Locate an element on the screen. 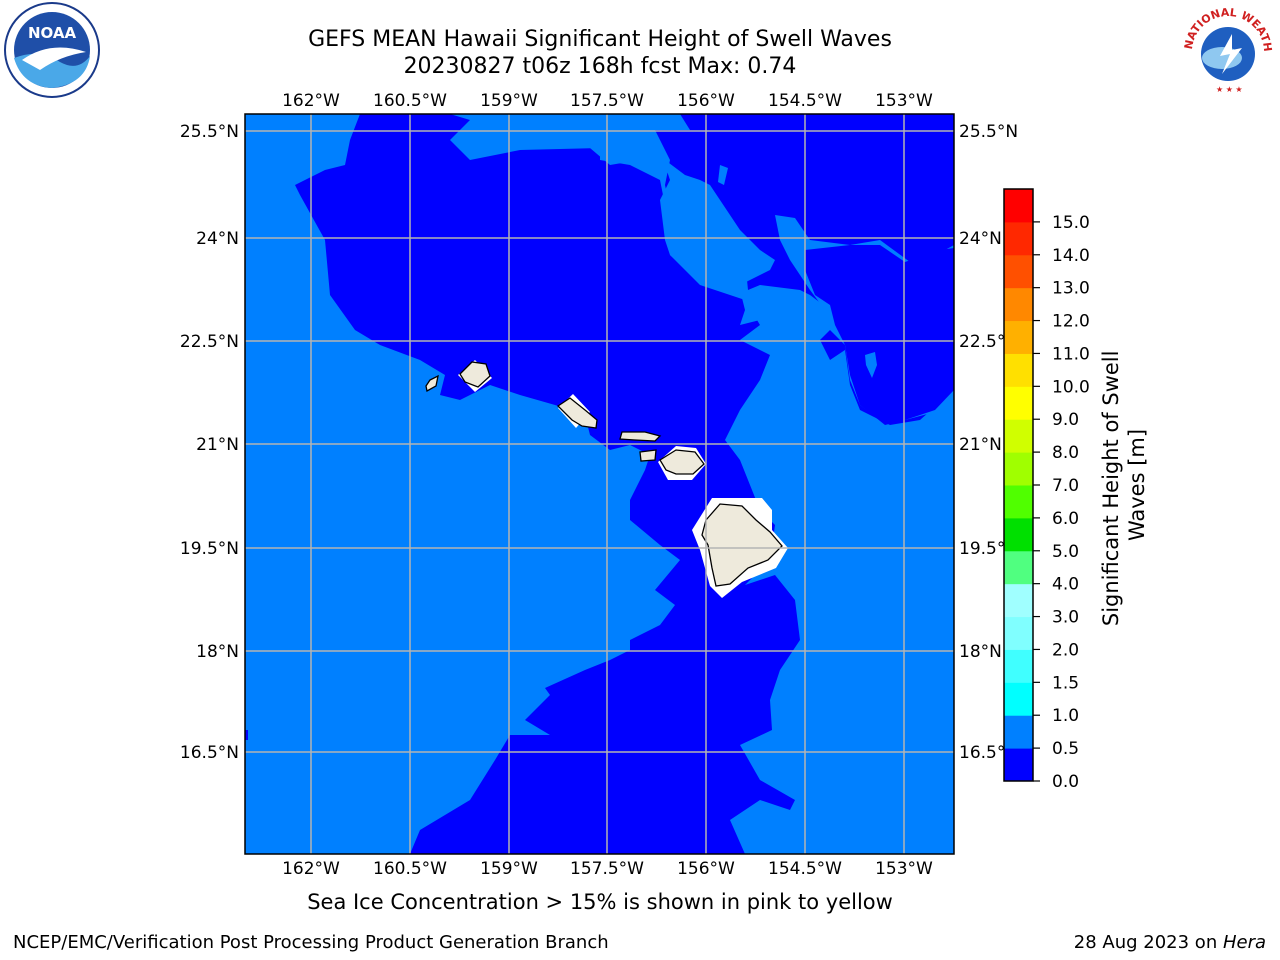  lat-labels-right: 25.5°N 24°N 22.5°N 21°N 19.5°N 18°N 16.5°N is located at coordinates (988, 442).